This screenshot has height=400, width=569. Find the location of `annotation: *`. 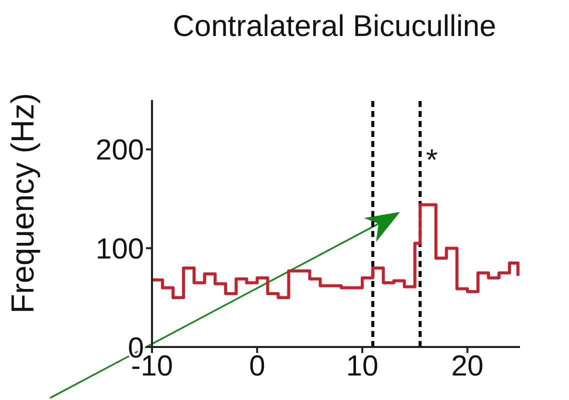

annotation: * is located at coordinates (432, 160).